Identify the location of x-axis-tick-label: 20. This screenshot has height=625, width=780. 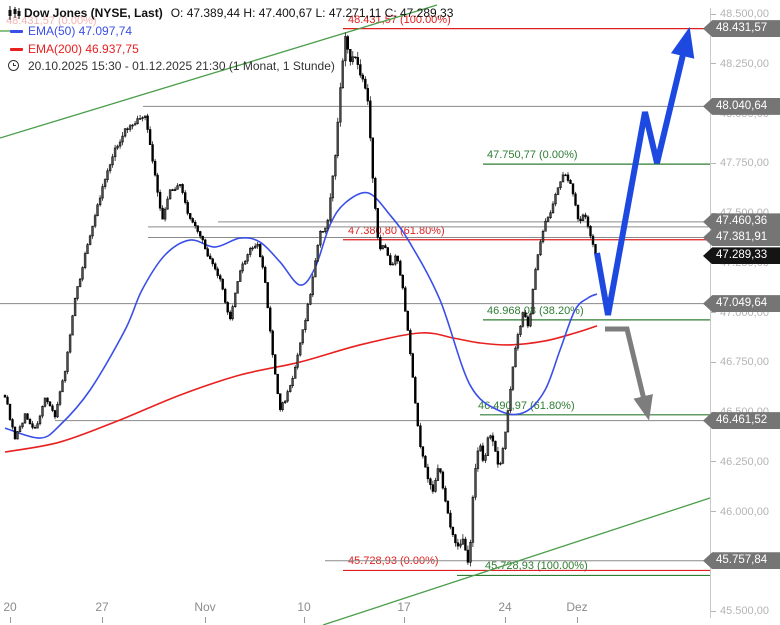
(10, 607).